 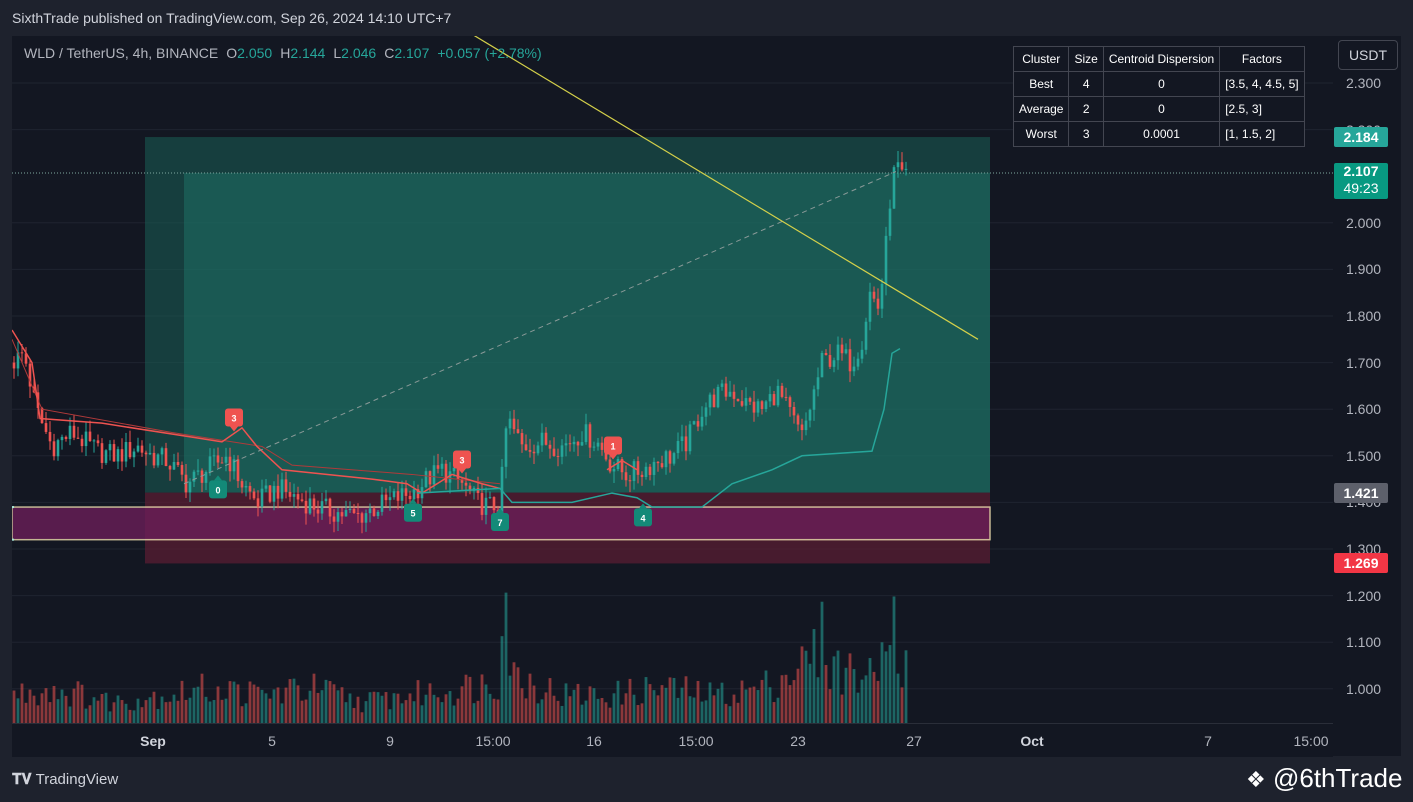 I want to click on table-row: Best 4 0 [3.5, 4, 4.5, 5], so click(x=1158, y=84).